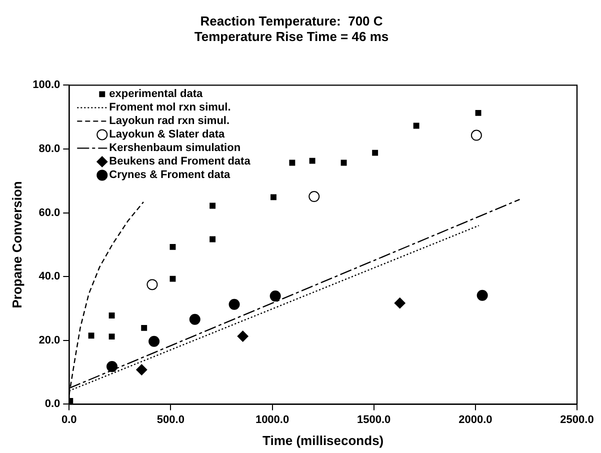 The image size is (601, 453). What do you see at coordinates (475, 420) in the screenshot?
I see `x-tick-label: 2000.0` at bounding box center [475, 420].